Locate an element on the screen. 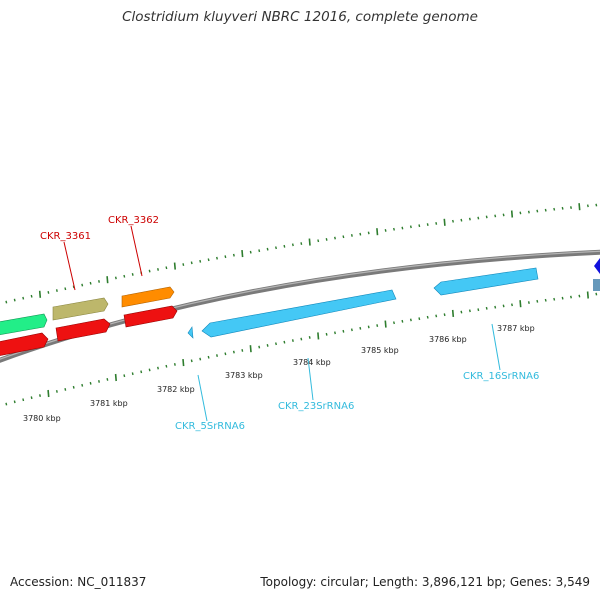 This screenshot has width=600, height=600. cds-green-feature is located at coordinates (24, 324).